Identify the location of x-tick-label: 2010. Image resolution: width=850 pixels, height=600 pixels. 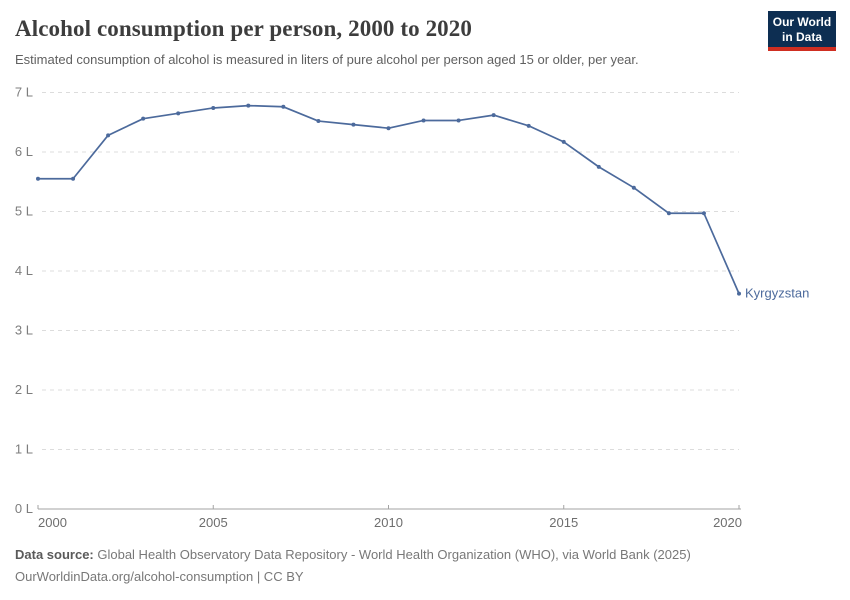
(388, 522).